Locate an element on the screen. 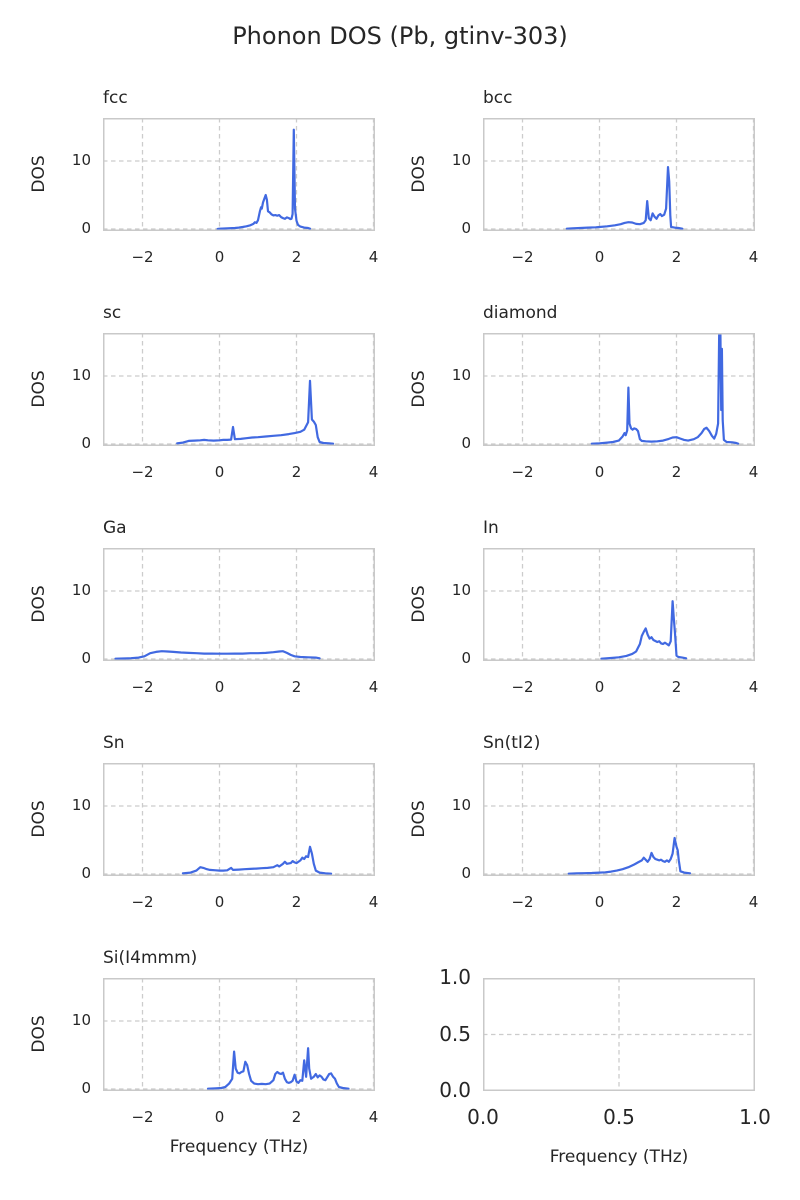 The height and width of the screenshot is (1200, 800). plot-area-sn-ti2 is located at coordinates (619, 819).